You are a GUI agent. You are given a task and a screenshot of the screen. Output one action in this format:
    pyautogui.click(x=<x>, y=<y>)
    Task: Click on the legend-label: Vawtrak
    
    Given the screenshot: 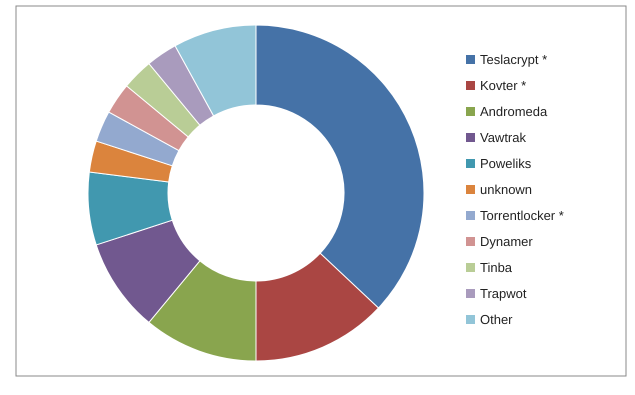 What is the action you would take?
    pyautogui.click(x=503, y=137)
    